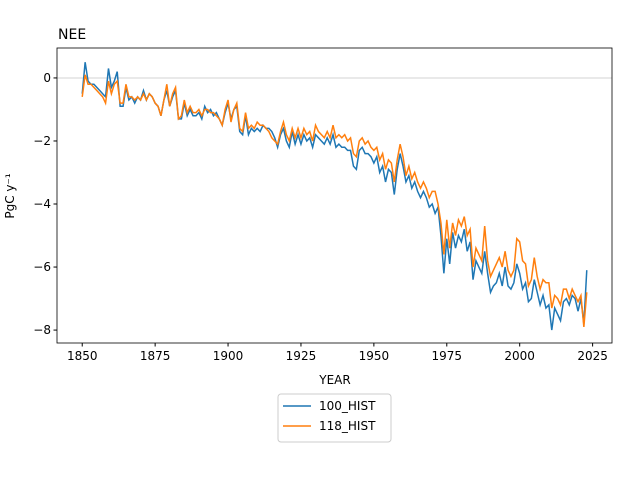 The width and height of the screenshot is (640, 484). Describe the element at coordinates (519, 356) in the screenshot. I see `x-tick-label: 2000` at that location.